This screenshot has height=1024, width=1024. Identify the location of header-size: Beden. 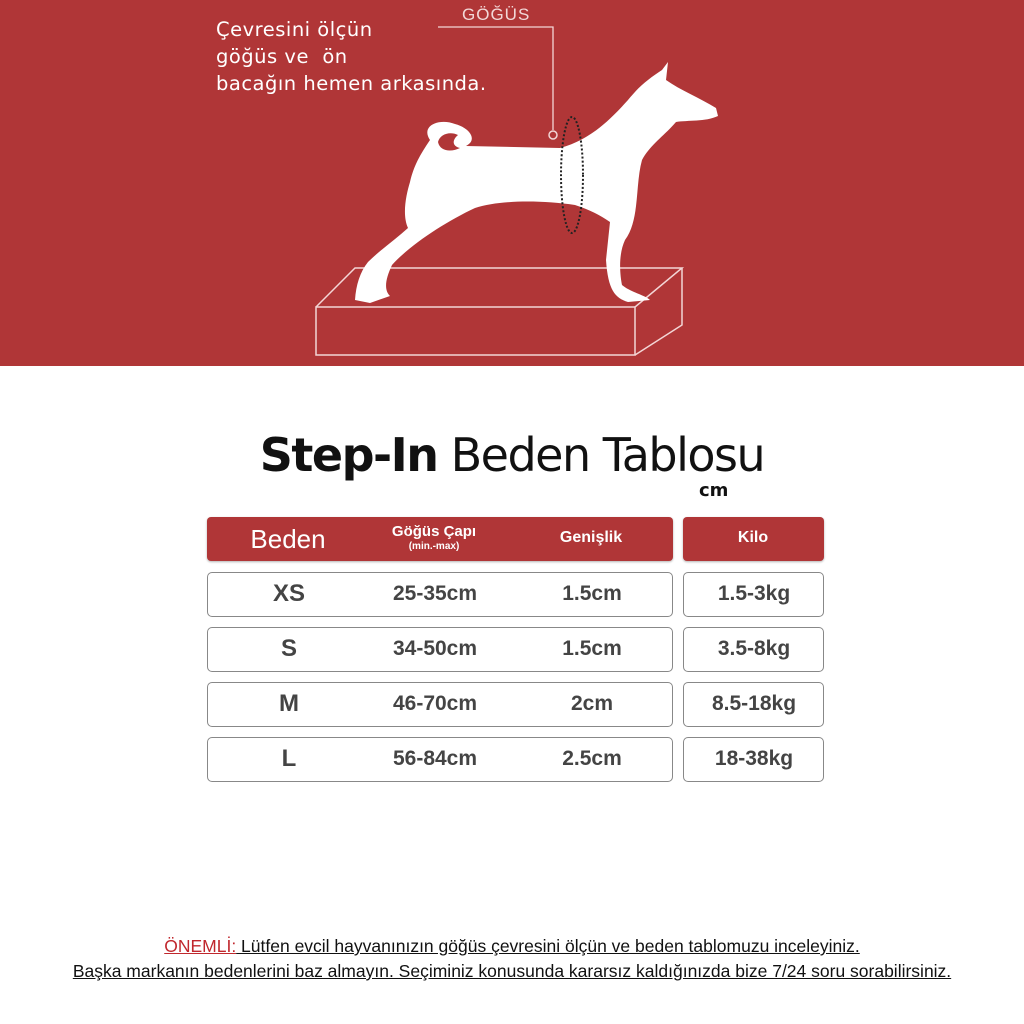
(288, 539).